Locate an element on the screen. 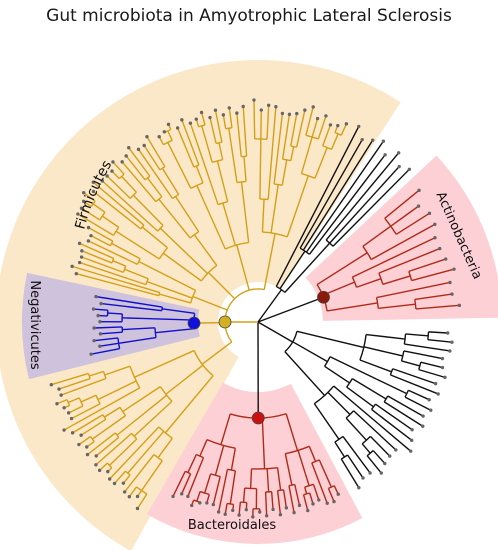  actinobacteria-arc is located at coordinates (415, 304).